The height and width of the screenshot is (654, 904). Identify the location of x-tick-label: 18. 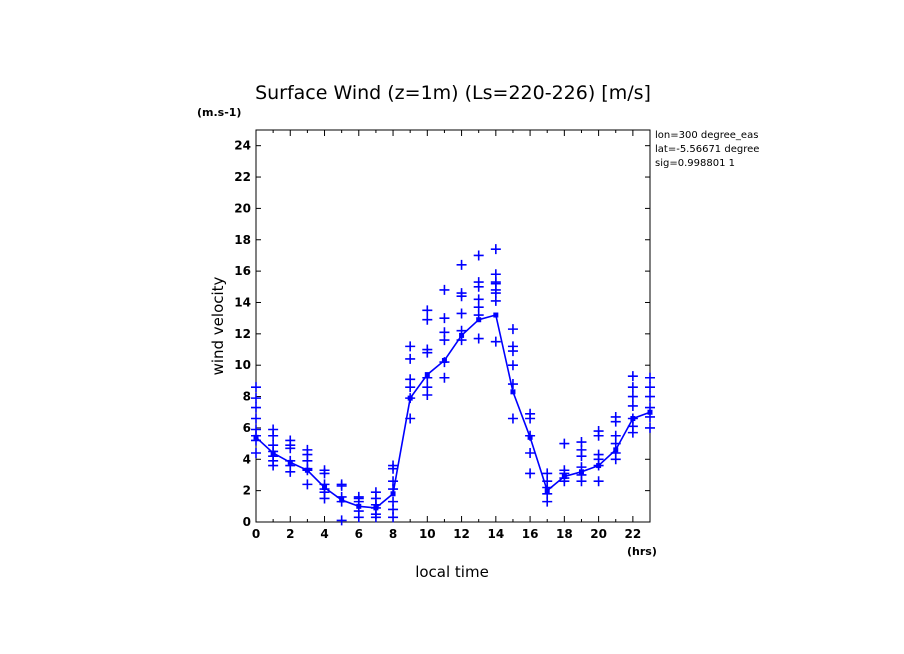
(564, 534).